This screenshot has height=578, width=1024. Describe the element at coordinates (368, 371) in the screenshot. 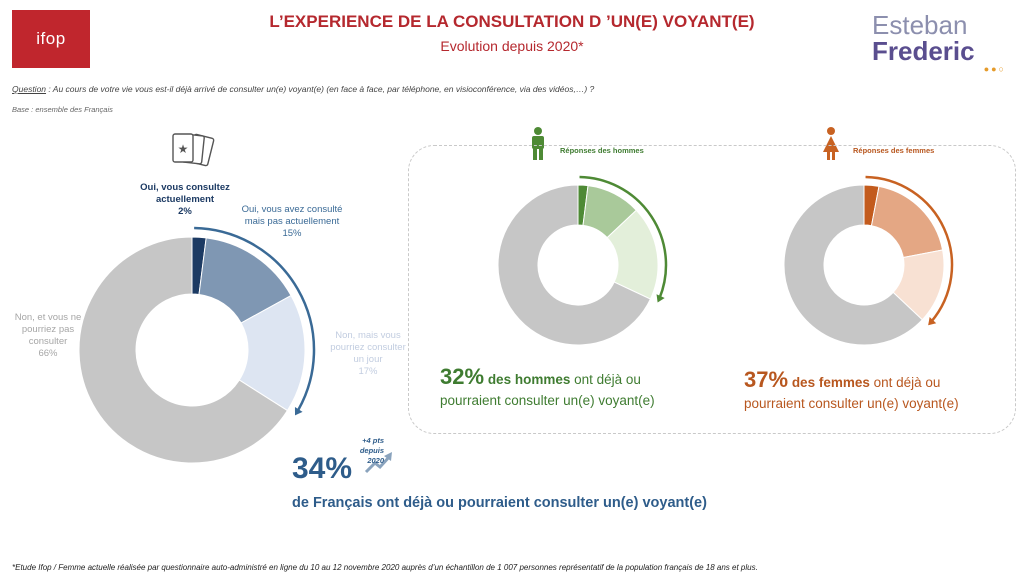

I see `label-could-consult-pct: 17%` at that location.